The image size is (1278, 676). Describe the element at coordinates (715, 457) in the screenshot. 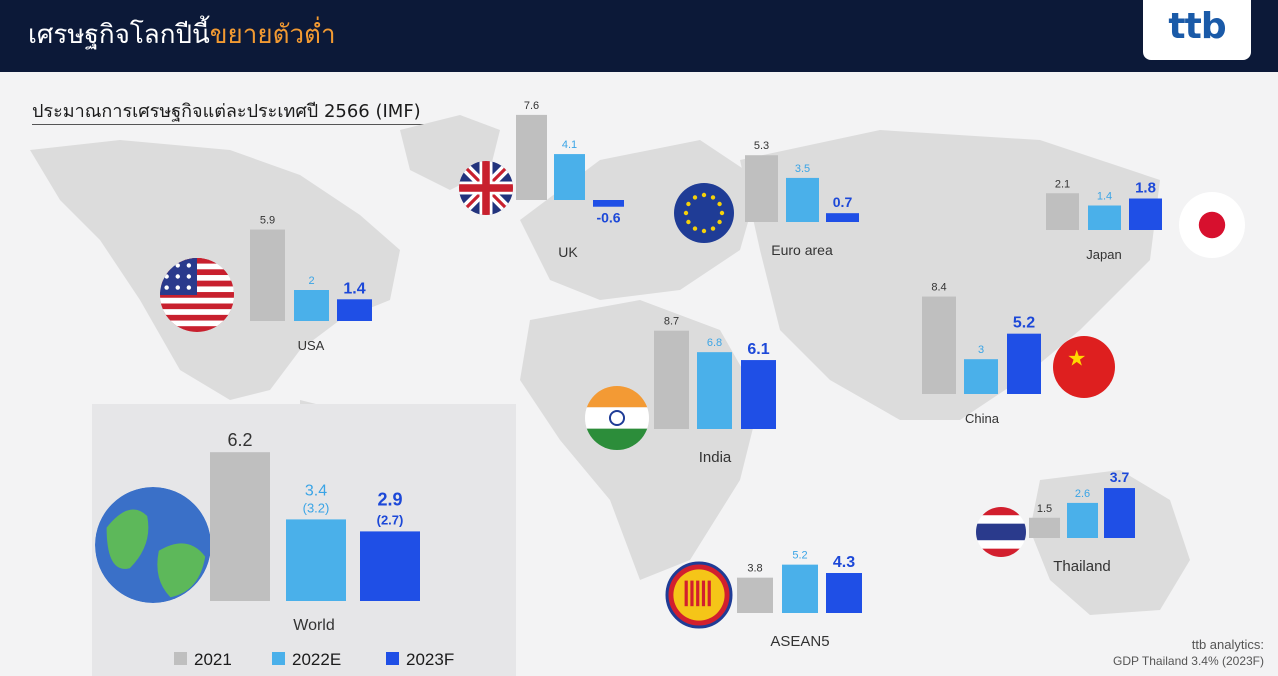

I see `group-label-india: India` at that location.